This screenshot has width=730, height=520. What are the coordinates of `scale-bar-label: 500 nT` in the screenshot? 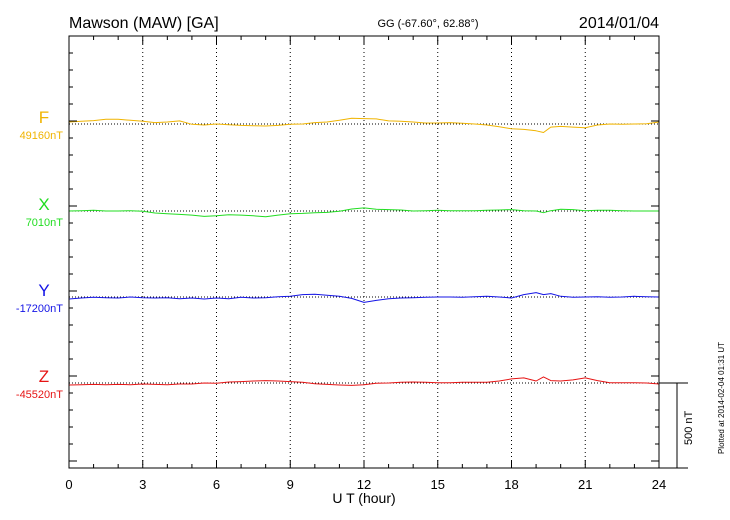 It's located at (689, 427).